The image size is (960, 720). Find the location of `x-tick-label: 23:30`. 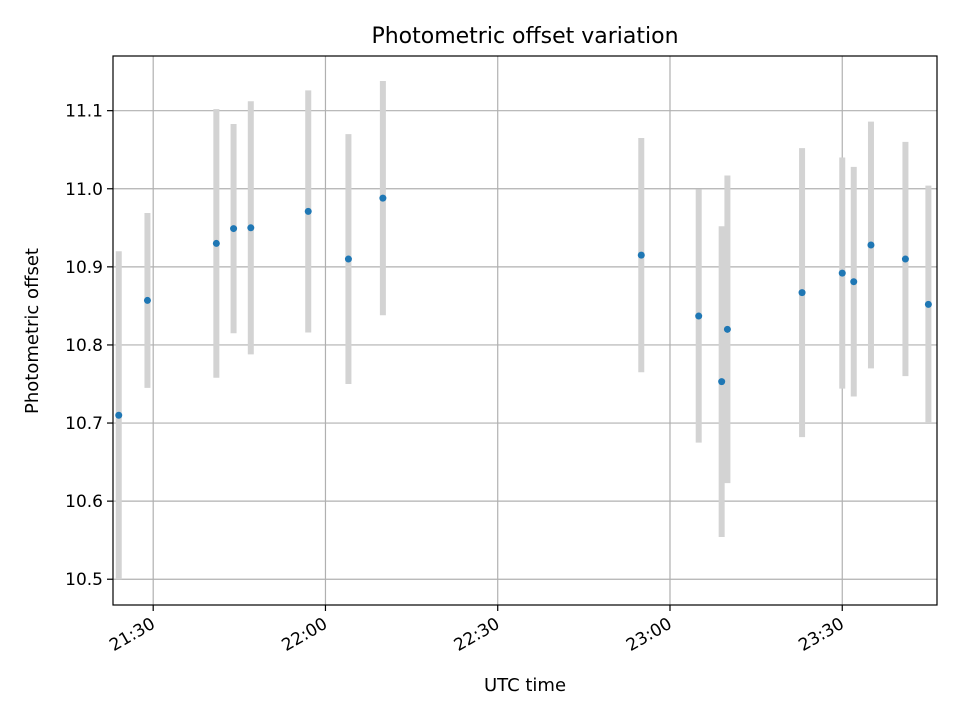

x-tick-label: 23:30 is located at coordinates (821, 635).